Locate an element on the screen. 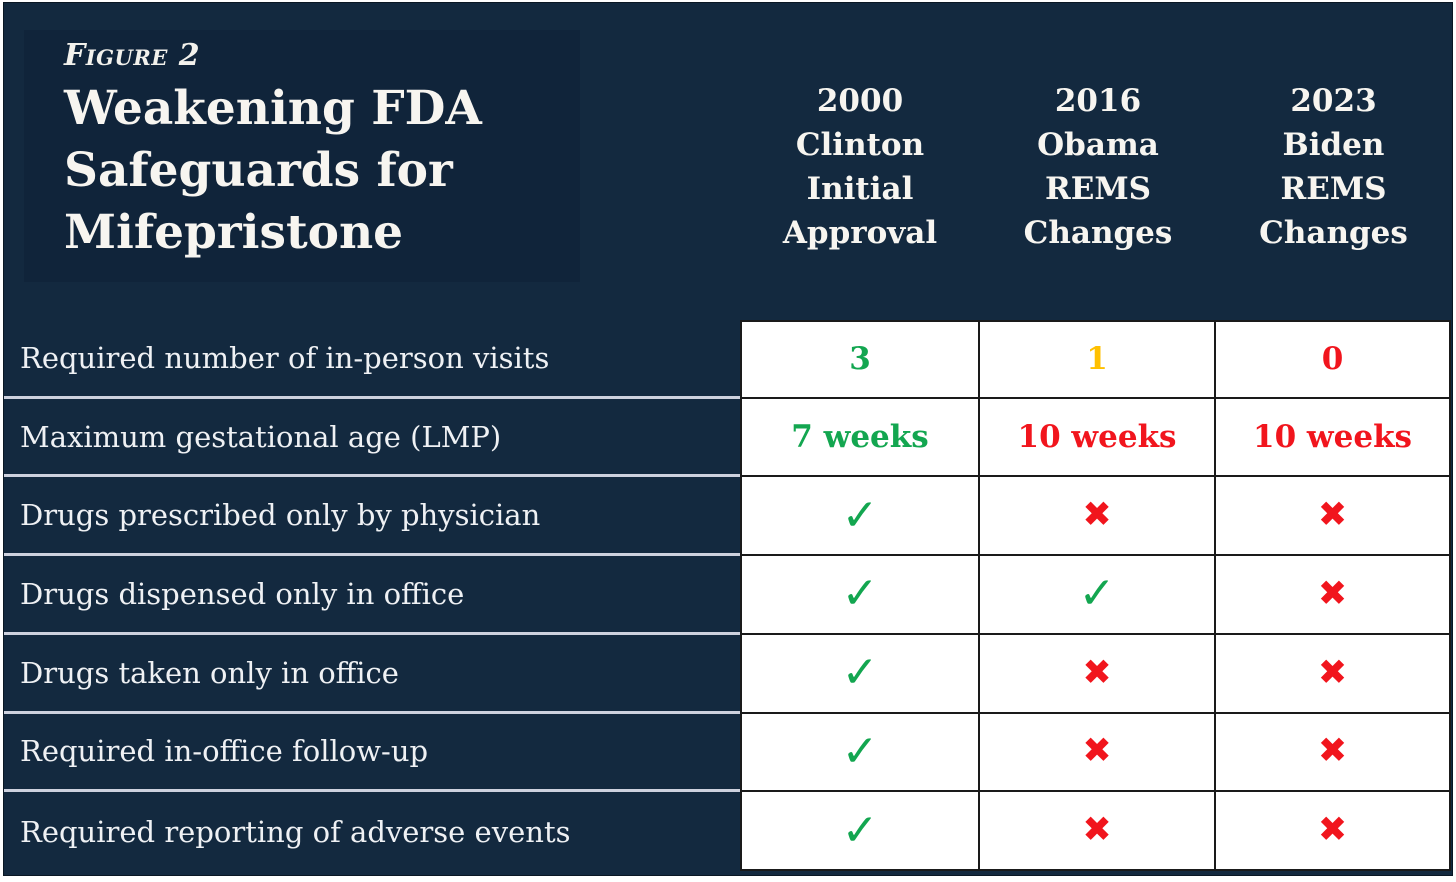 Image resolution: width=1456 pixels, height=882 pixels. cell-value: 7 weeks is located at coordinates (860, 437).